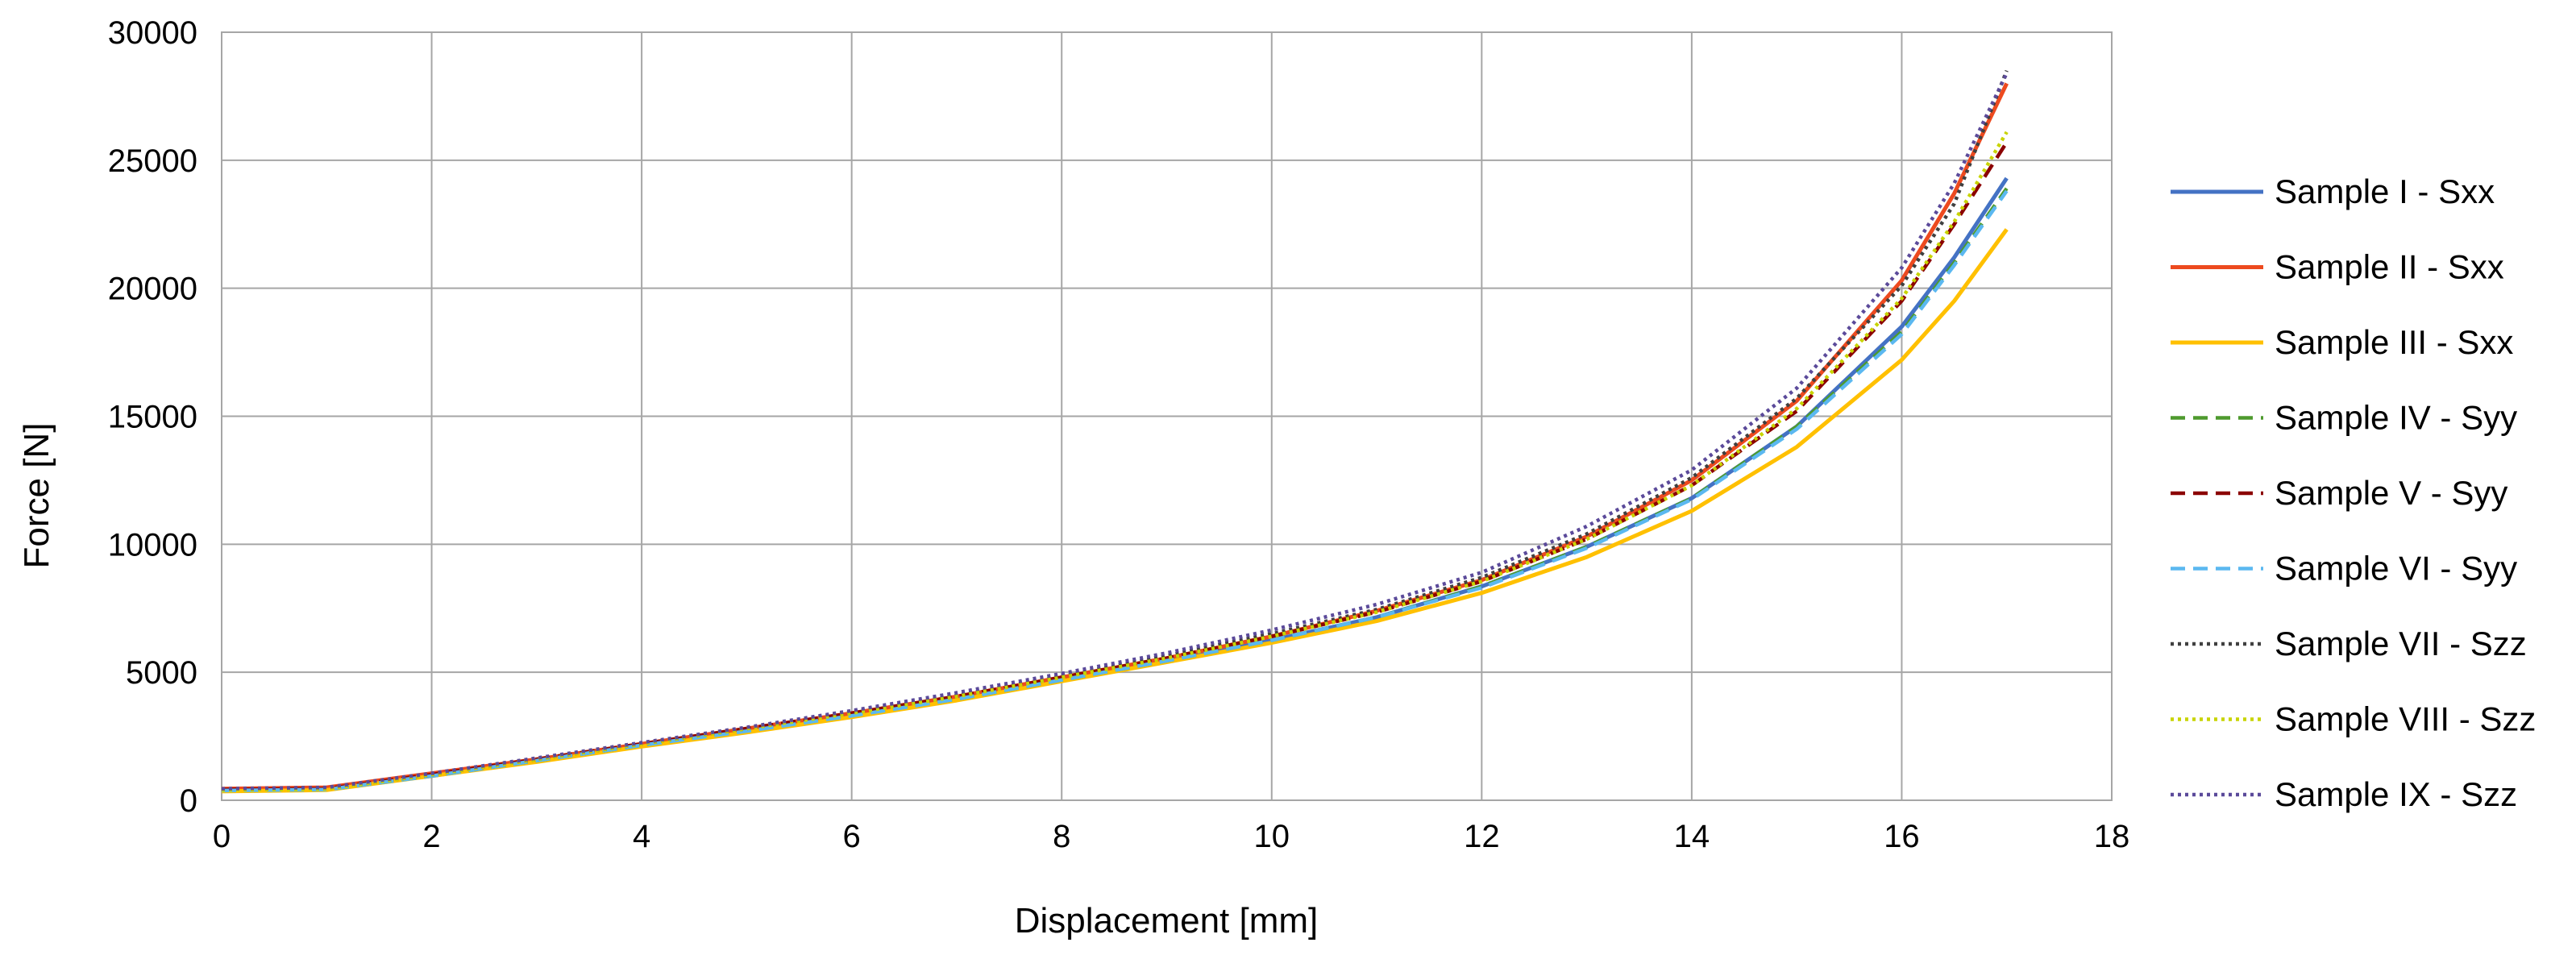 The image size is (2576, 955). Describe the element at coordinates (2389, 267) in the screenshot. I see `legend-label: Sample II - Sxx` at that location.